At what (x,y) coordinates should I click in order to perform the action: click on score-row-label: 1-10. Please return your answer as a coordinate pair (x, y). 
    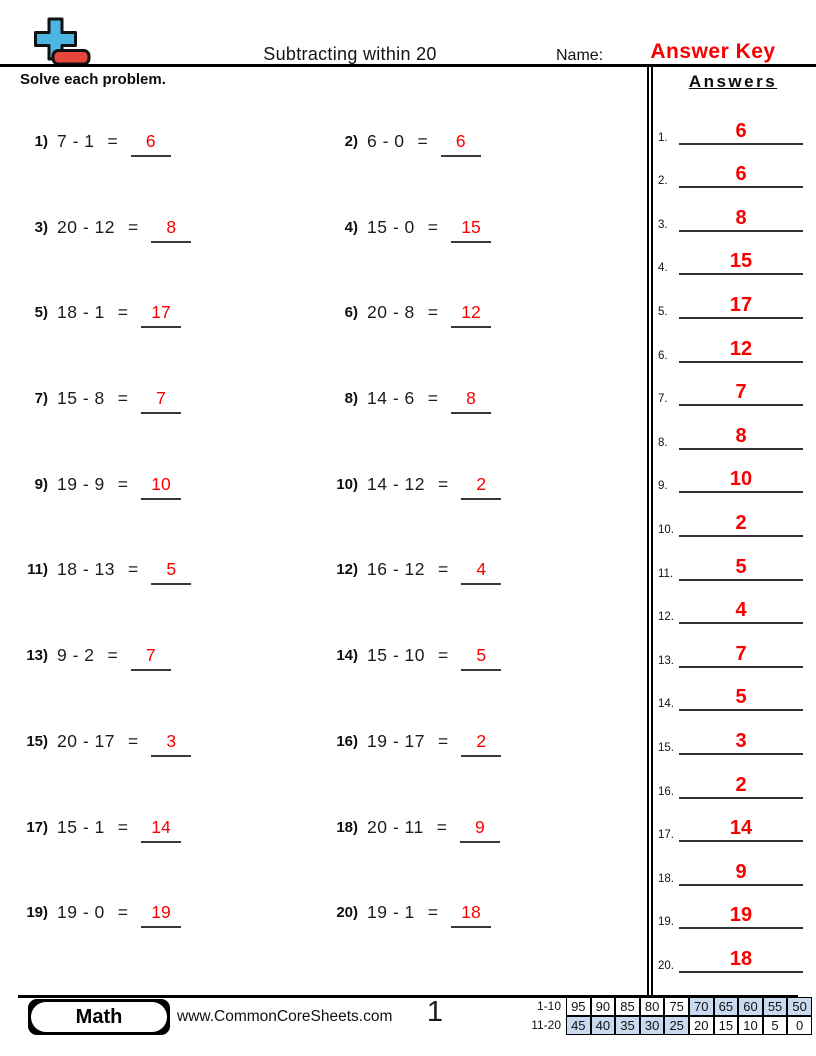
    Looking at the image, I should click on (548, 1006).